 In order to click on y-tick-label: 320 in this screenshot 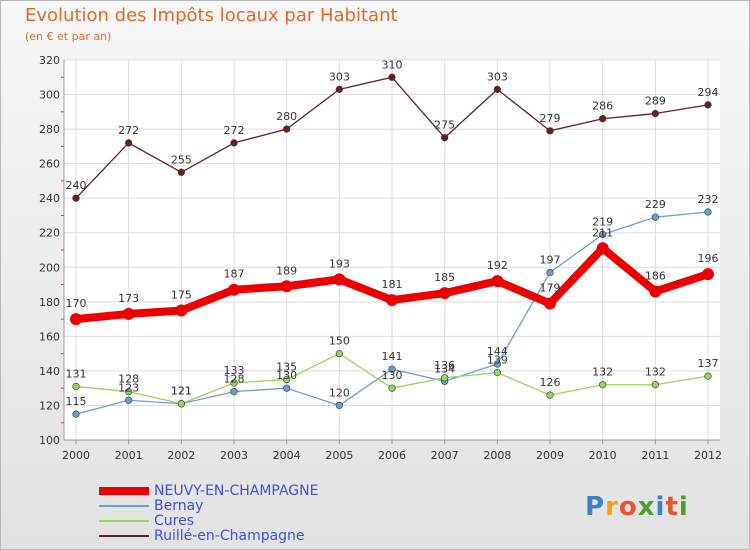, I will do `click(49, 60)`.